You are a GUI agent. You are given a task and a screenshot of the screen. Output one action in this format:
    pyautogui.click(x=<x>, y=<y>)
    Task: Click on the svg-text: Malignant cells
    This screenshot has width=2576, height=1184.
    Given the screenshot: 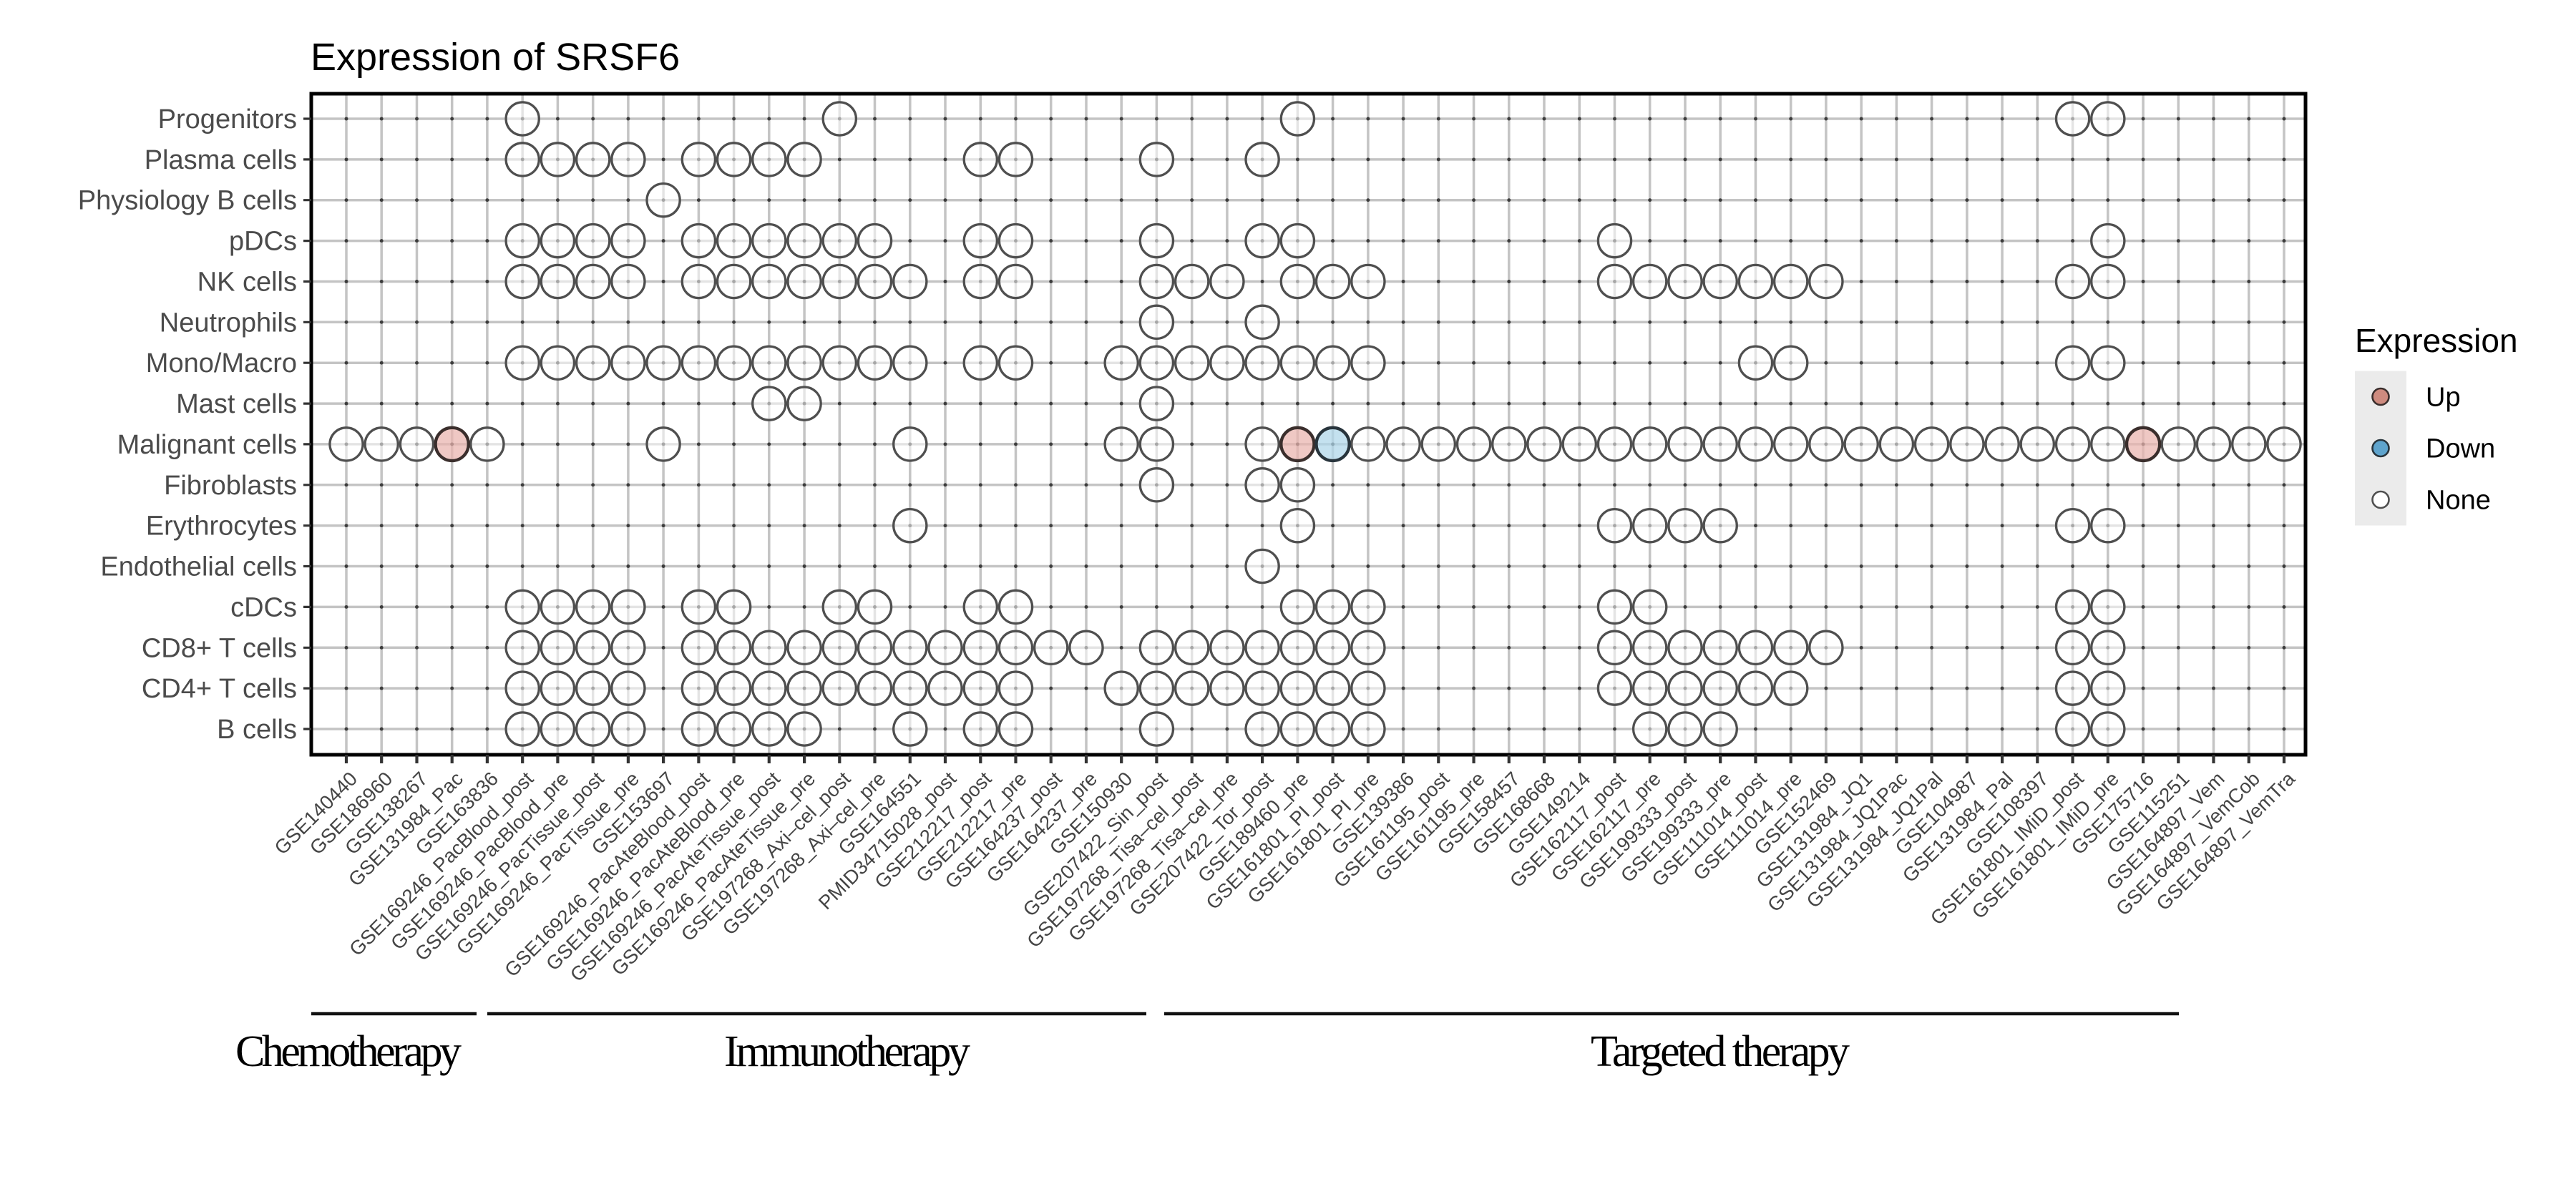 What is the action you would take?
    pyautogui.click(x=207, y=445)
    